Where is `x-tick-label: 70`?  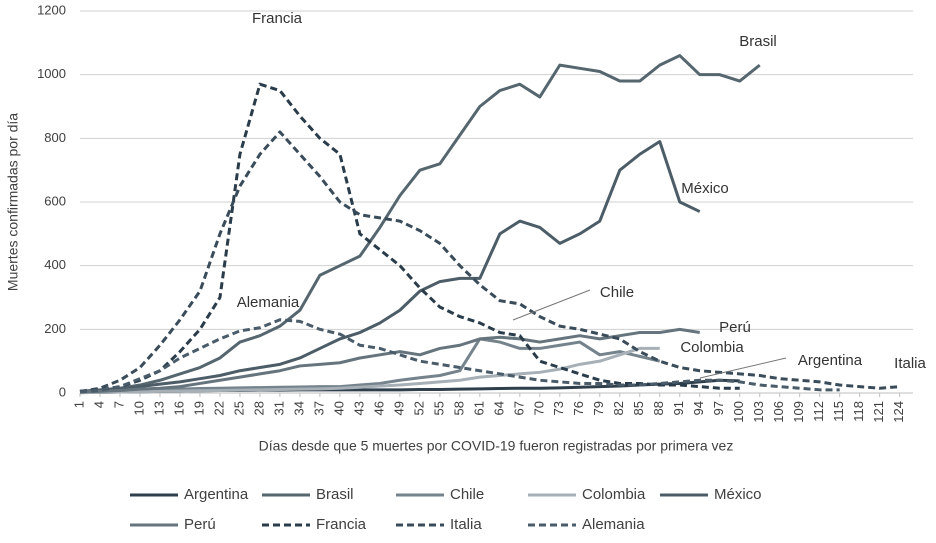
x-tick-label: 70 is located at coordinates (538, 408).